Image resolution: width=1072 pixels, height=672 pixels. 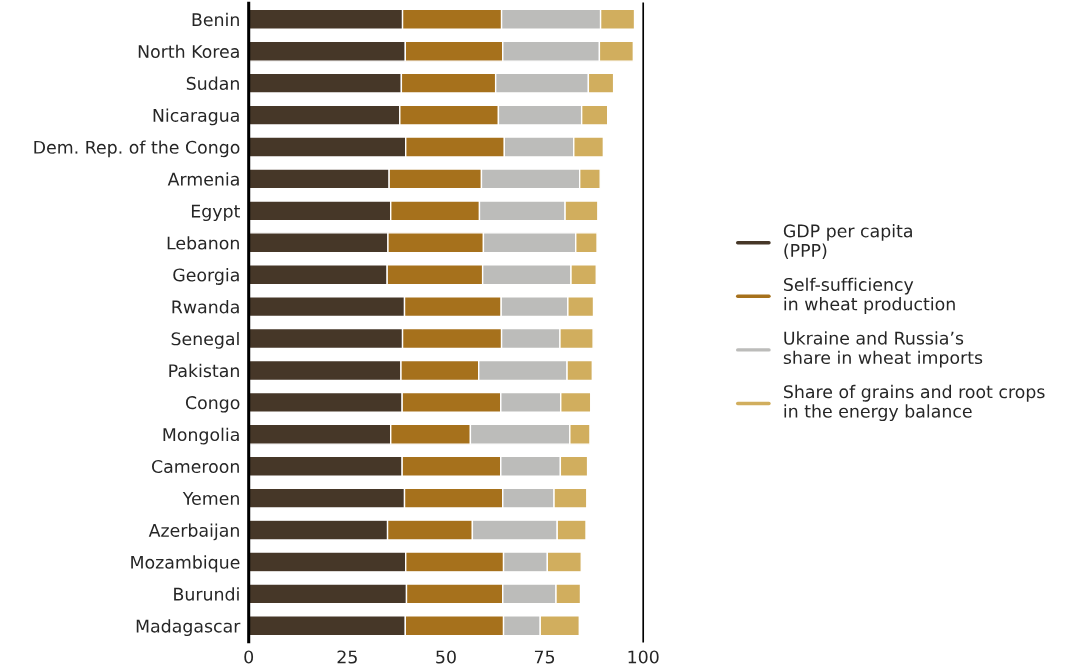 I want to click on legend-label: Self-sufficiency in wheat production, so click(x=869, y=295).